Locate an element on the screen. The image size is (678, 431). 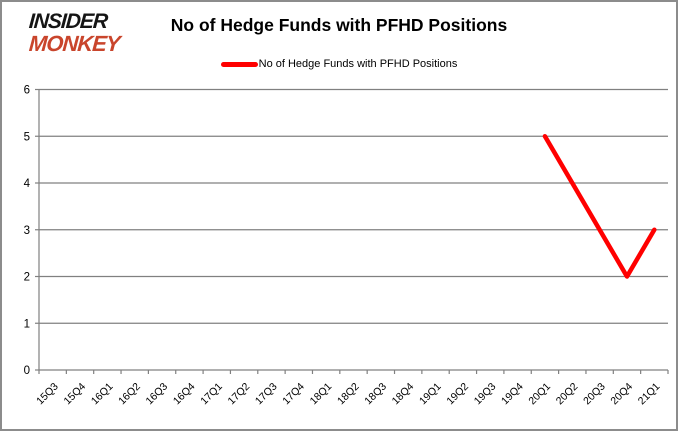
x-axis-tick-label: 16Q2 is located at coordinates (129, 394).